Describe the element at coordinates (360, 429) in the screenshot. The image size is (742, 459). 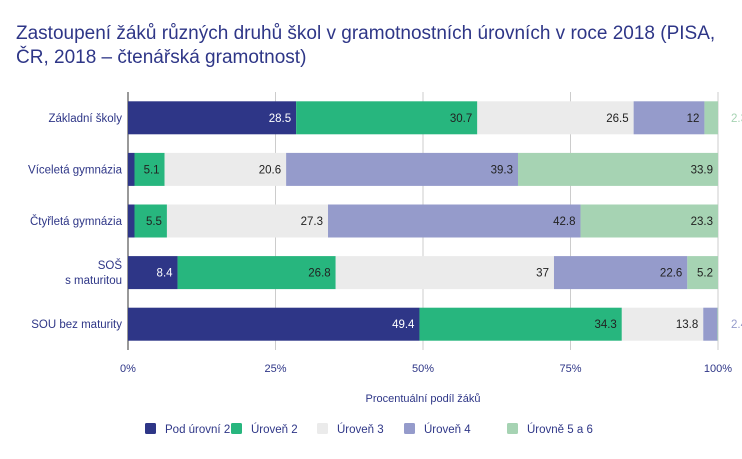
I see `legend-label: Úroveň 3` at that location.